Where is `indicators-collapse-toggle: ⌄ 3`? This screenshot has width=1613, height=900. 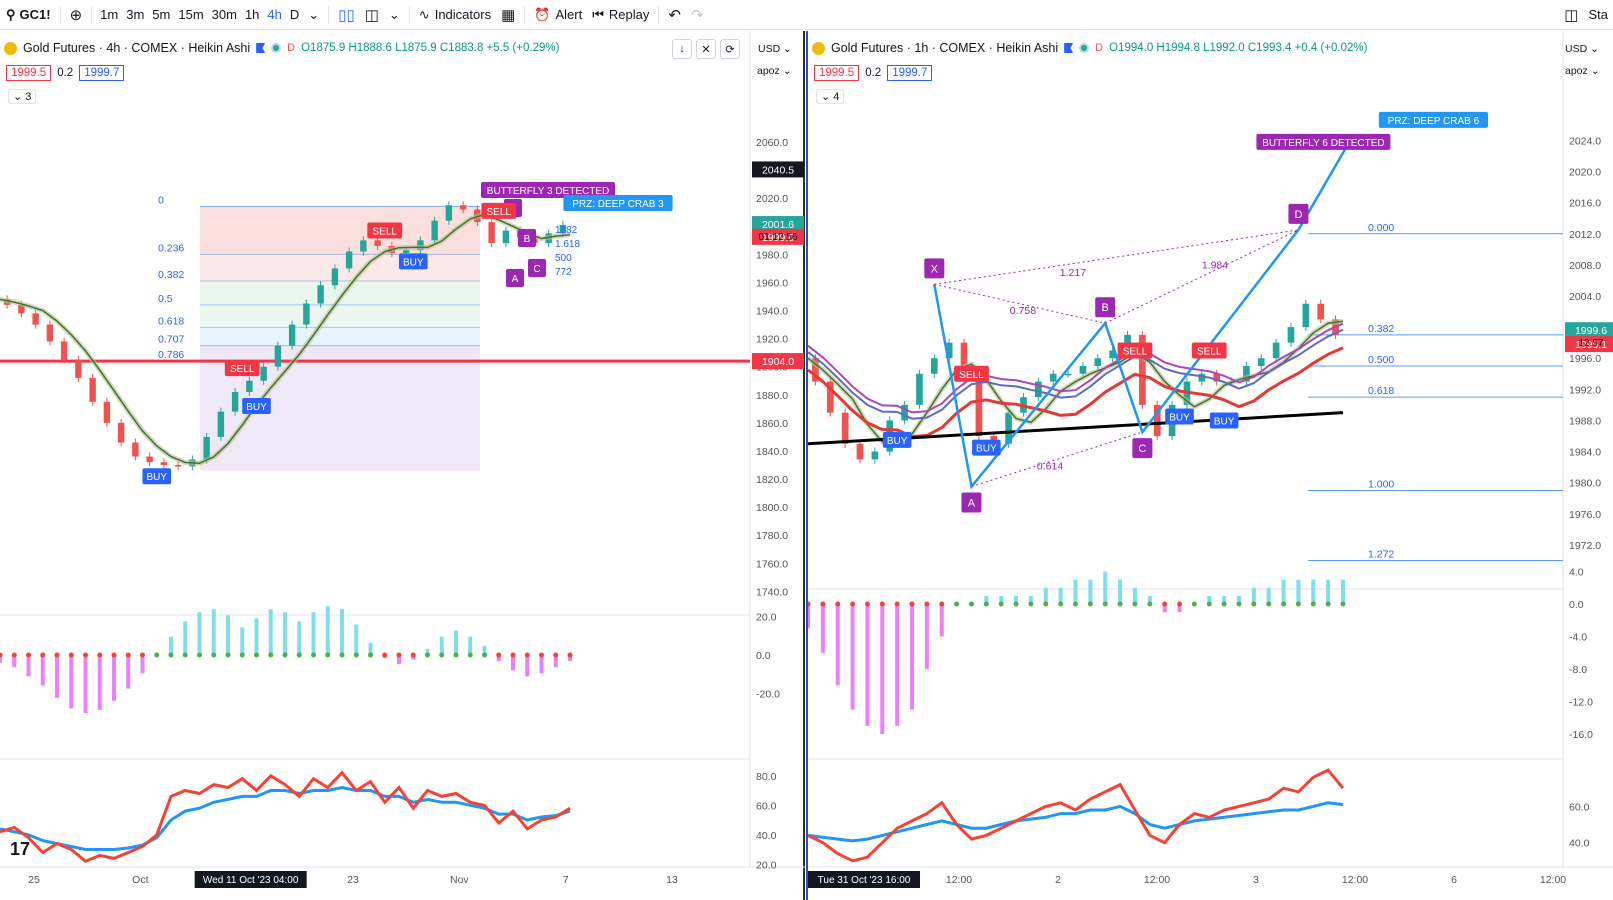
indicators-collapse-toggle: ⌄ 3 is located at coordinates (22, 96).